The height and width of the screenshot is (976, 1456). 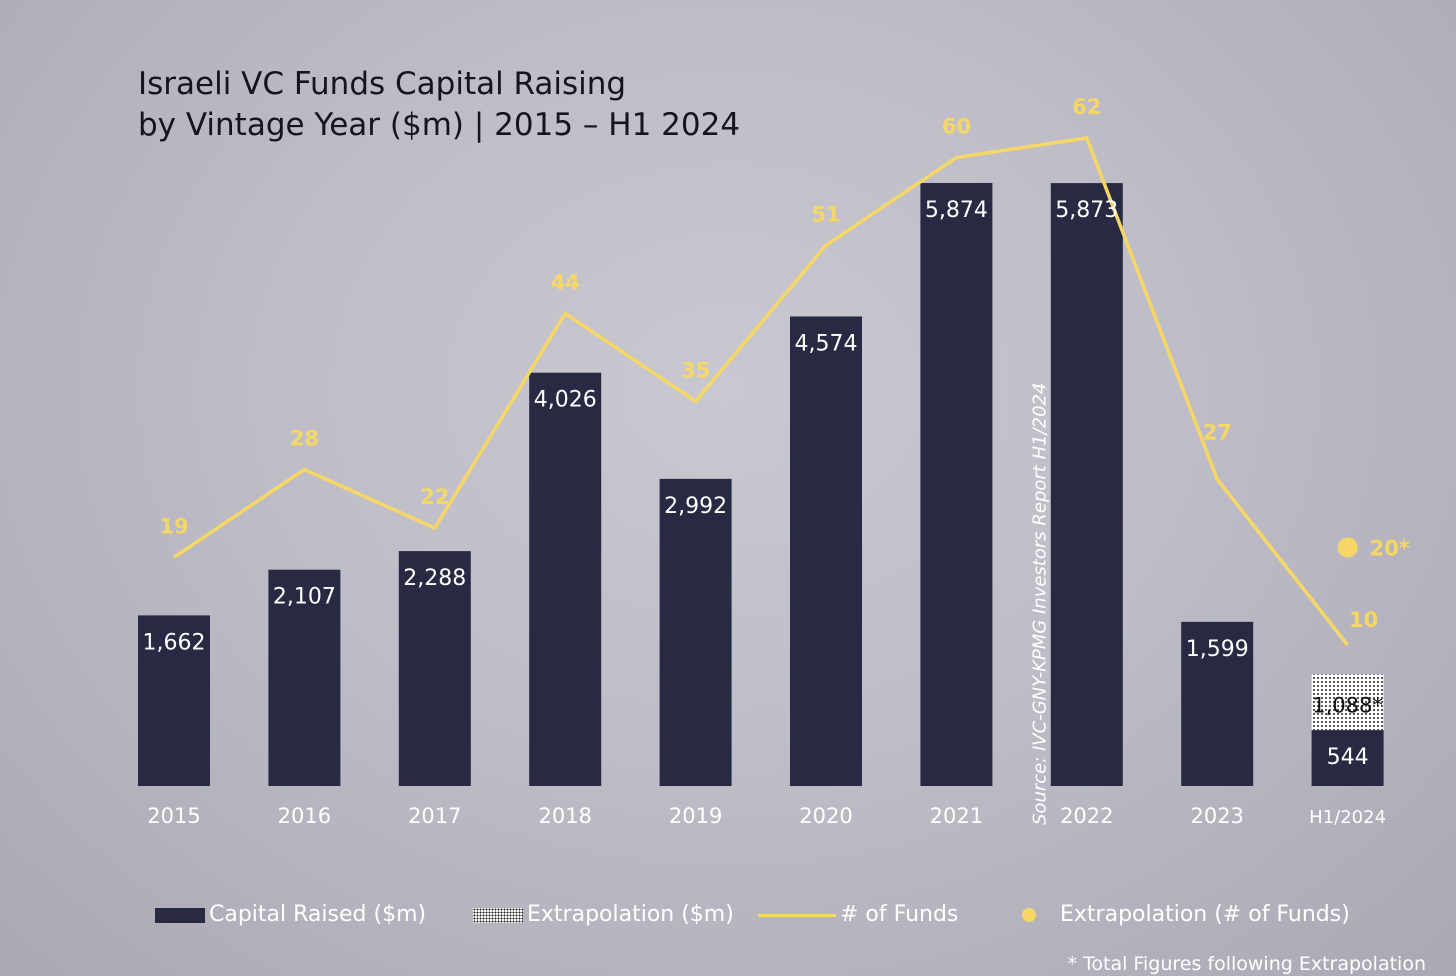 I want to click on footnote: * Total Figures following Extrapolation, so click(x=1246, y=964).